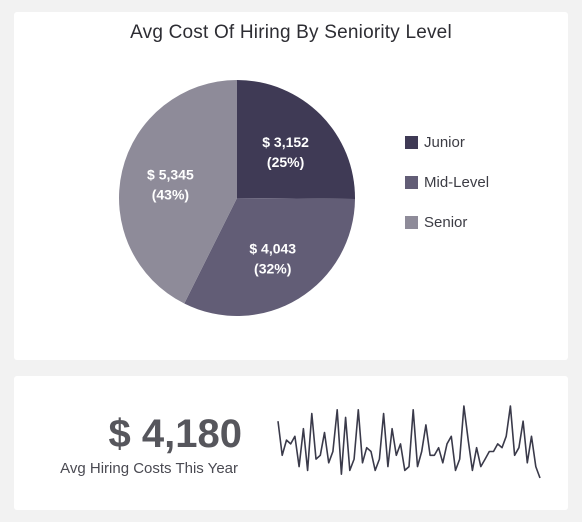 This screenshot has width=582, height=522. I want to click on sparkline-series-line, so click(409, 442).